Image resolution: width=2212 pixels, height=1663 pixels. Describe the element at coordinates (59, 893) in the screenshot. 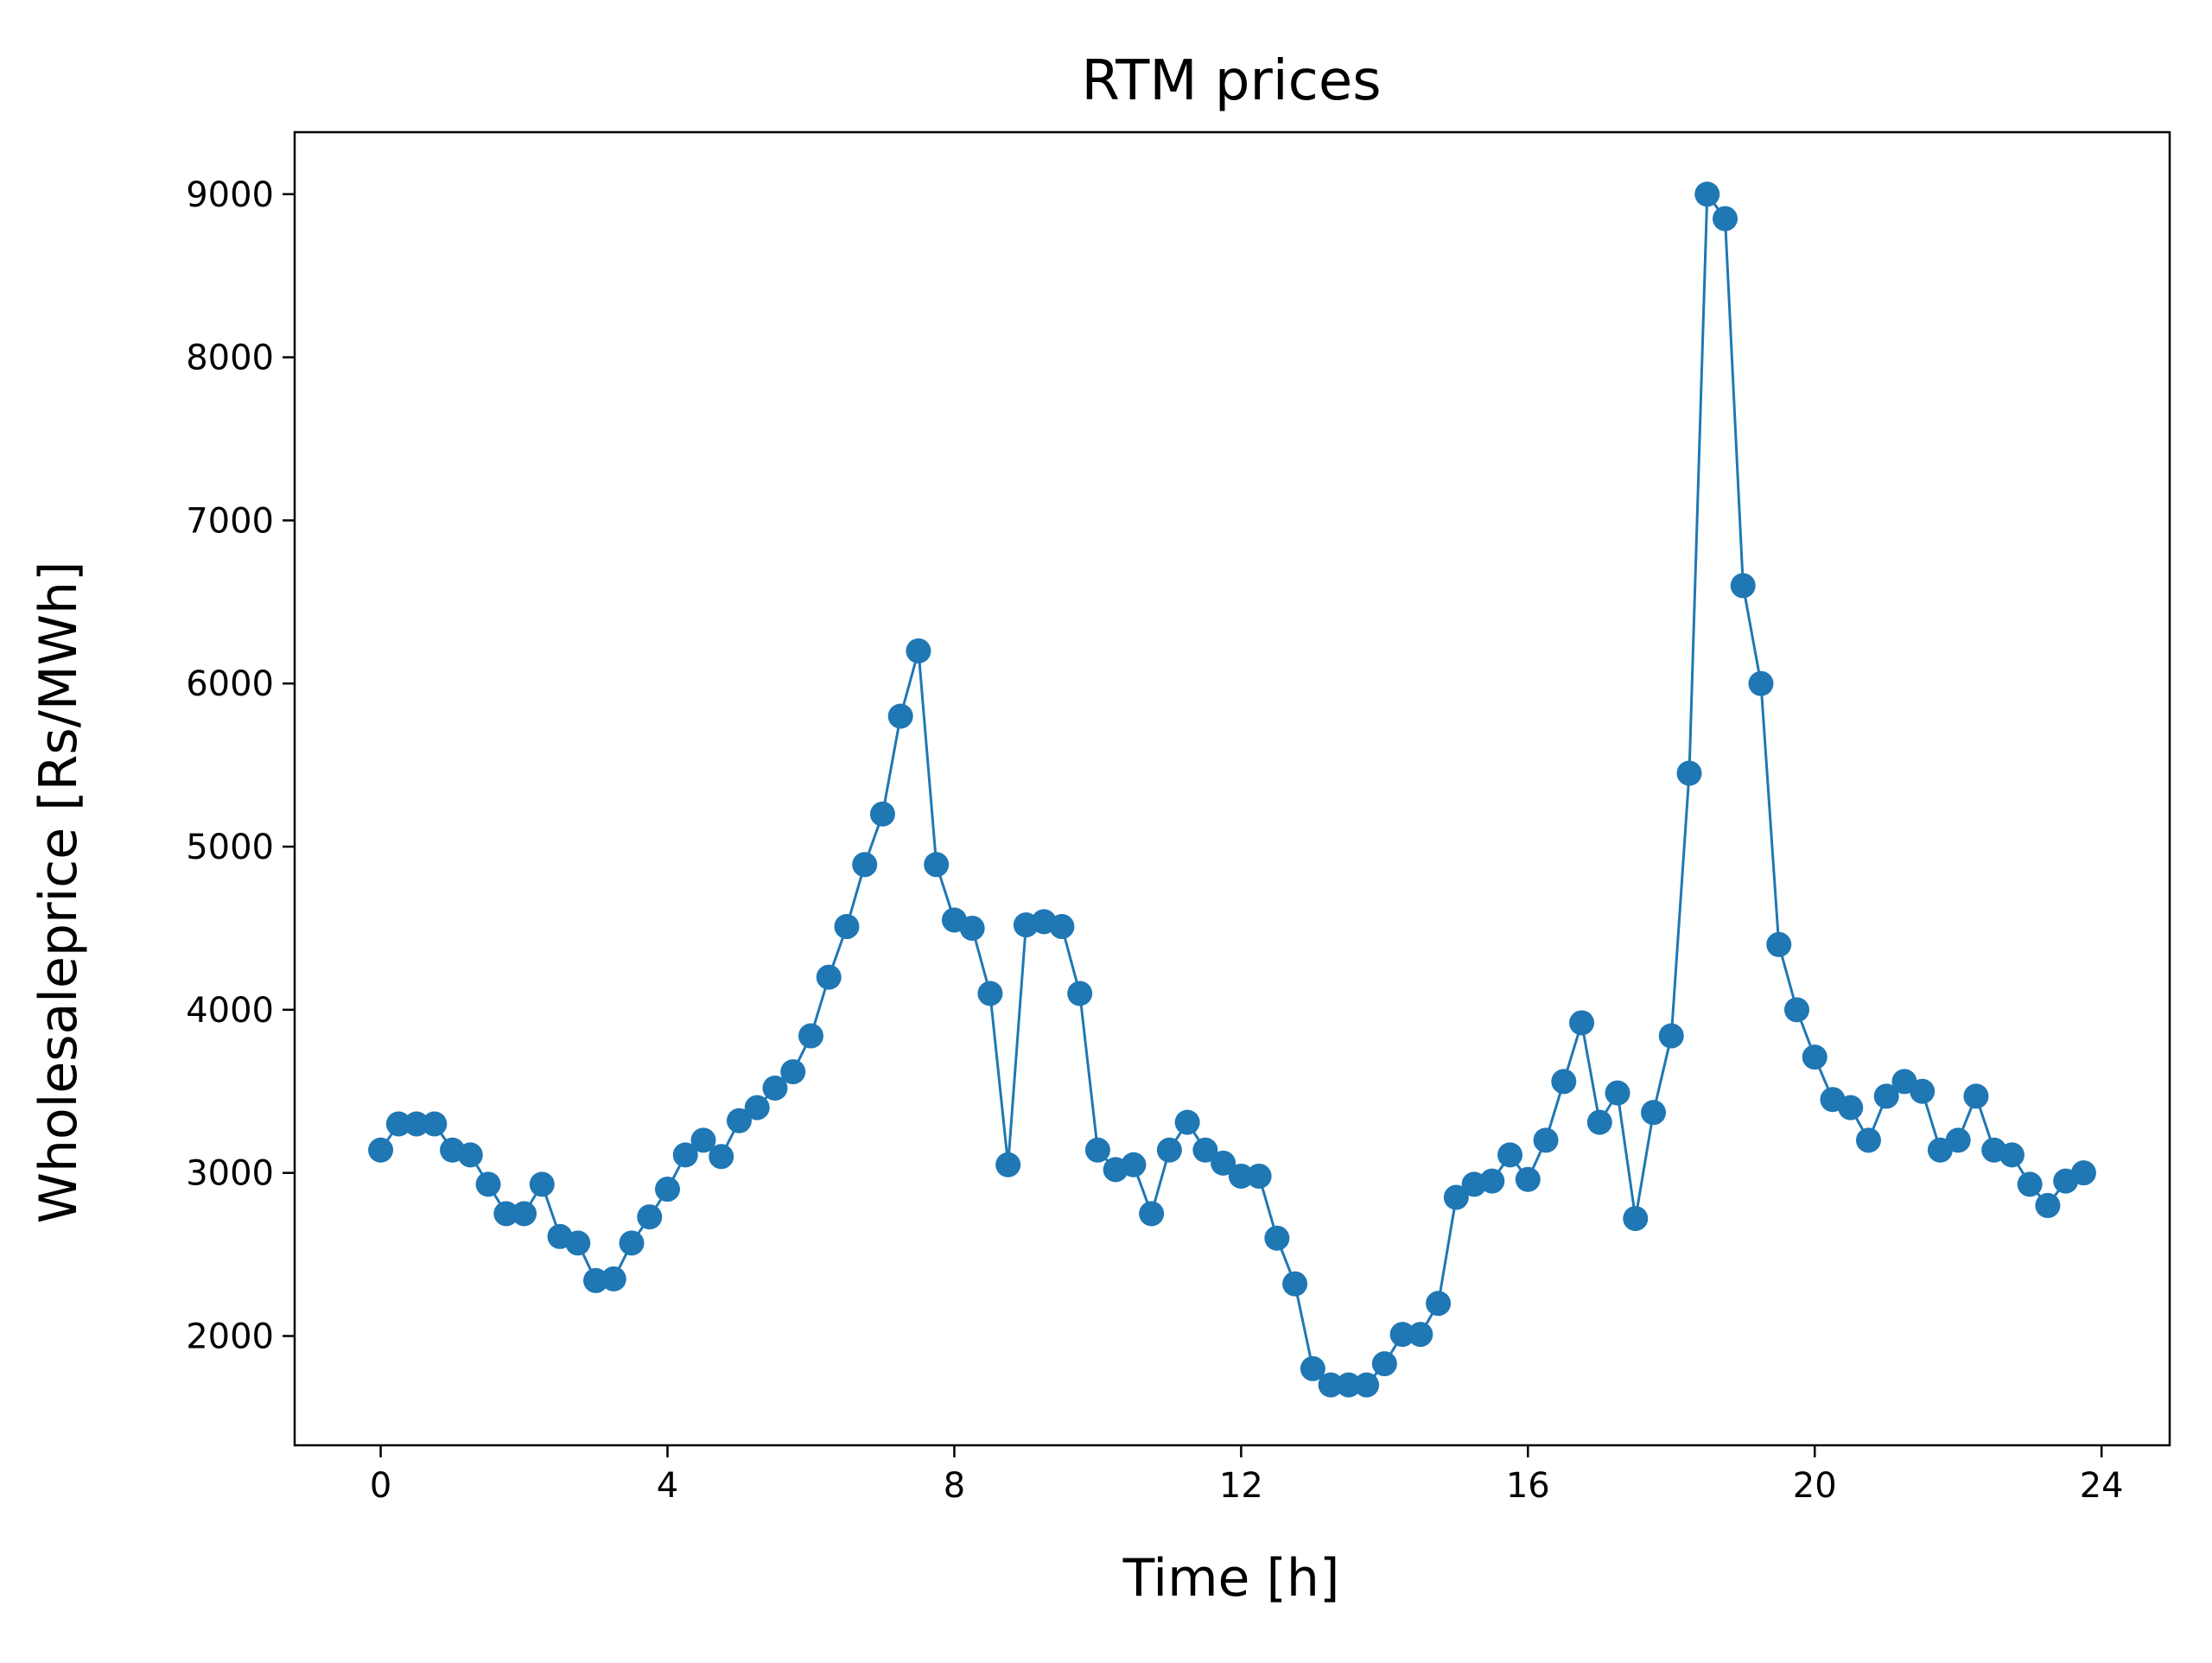

I see `y-axis-label: Wholesaleprice [Rs/MWh]` at that location.